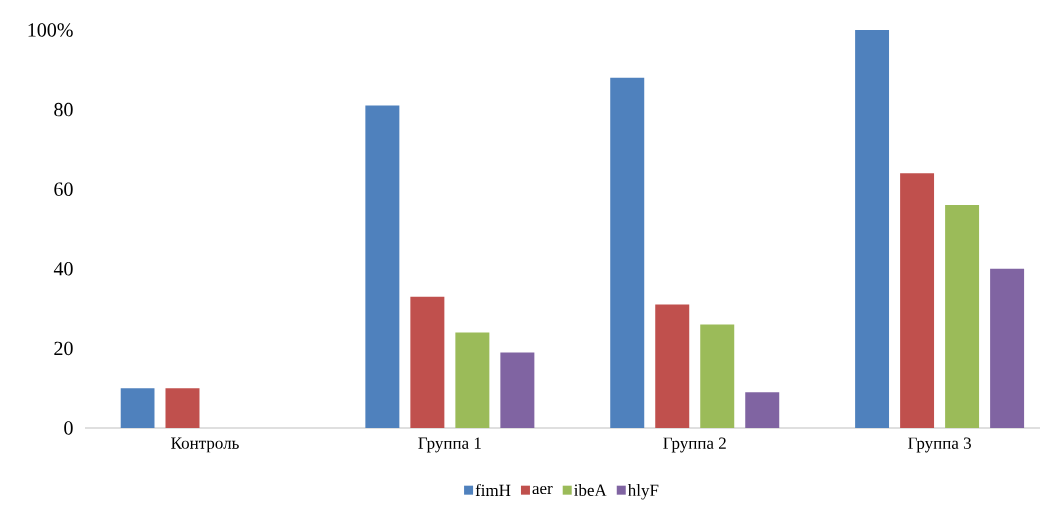 The height and width of the screenshot is (511, 1046). I want to click on legend-label: fimH, so click(493, 489).